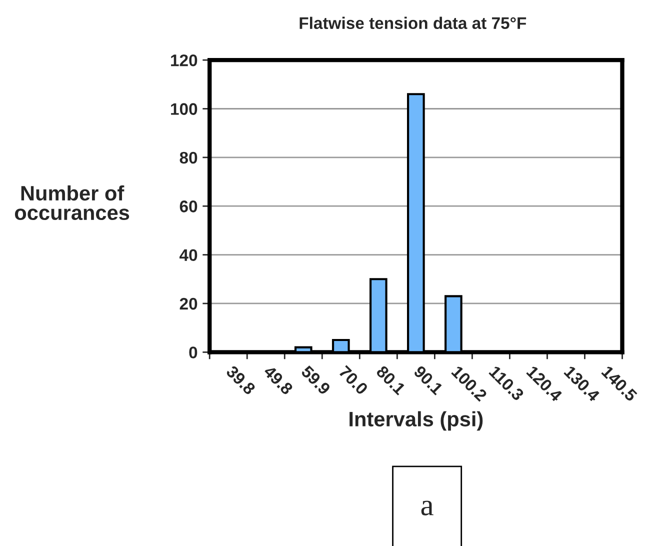  What do you see at coordinates (416, 421) in the screenshot?
I see `x-axis-title: Intervals (psi)` at bounding box center [416, 421].